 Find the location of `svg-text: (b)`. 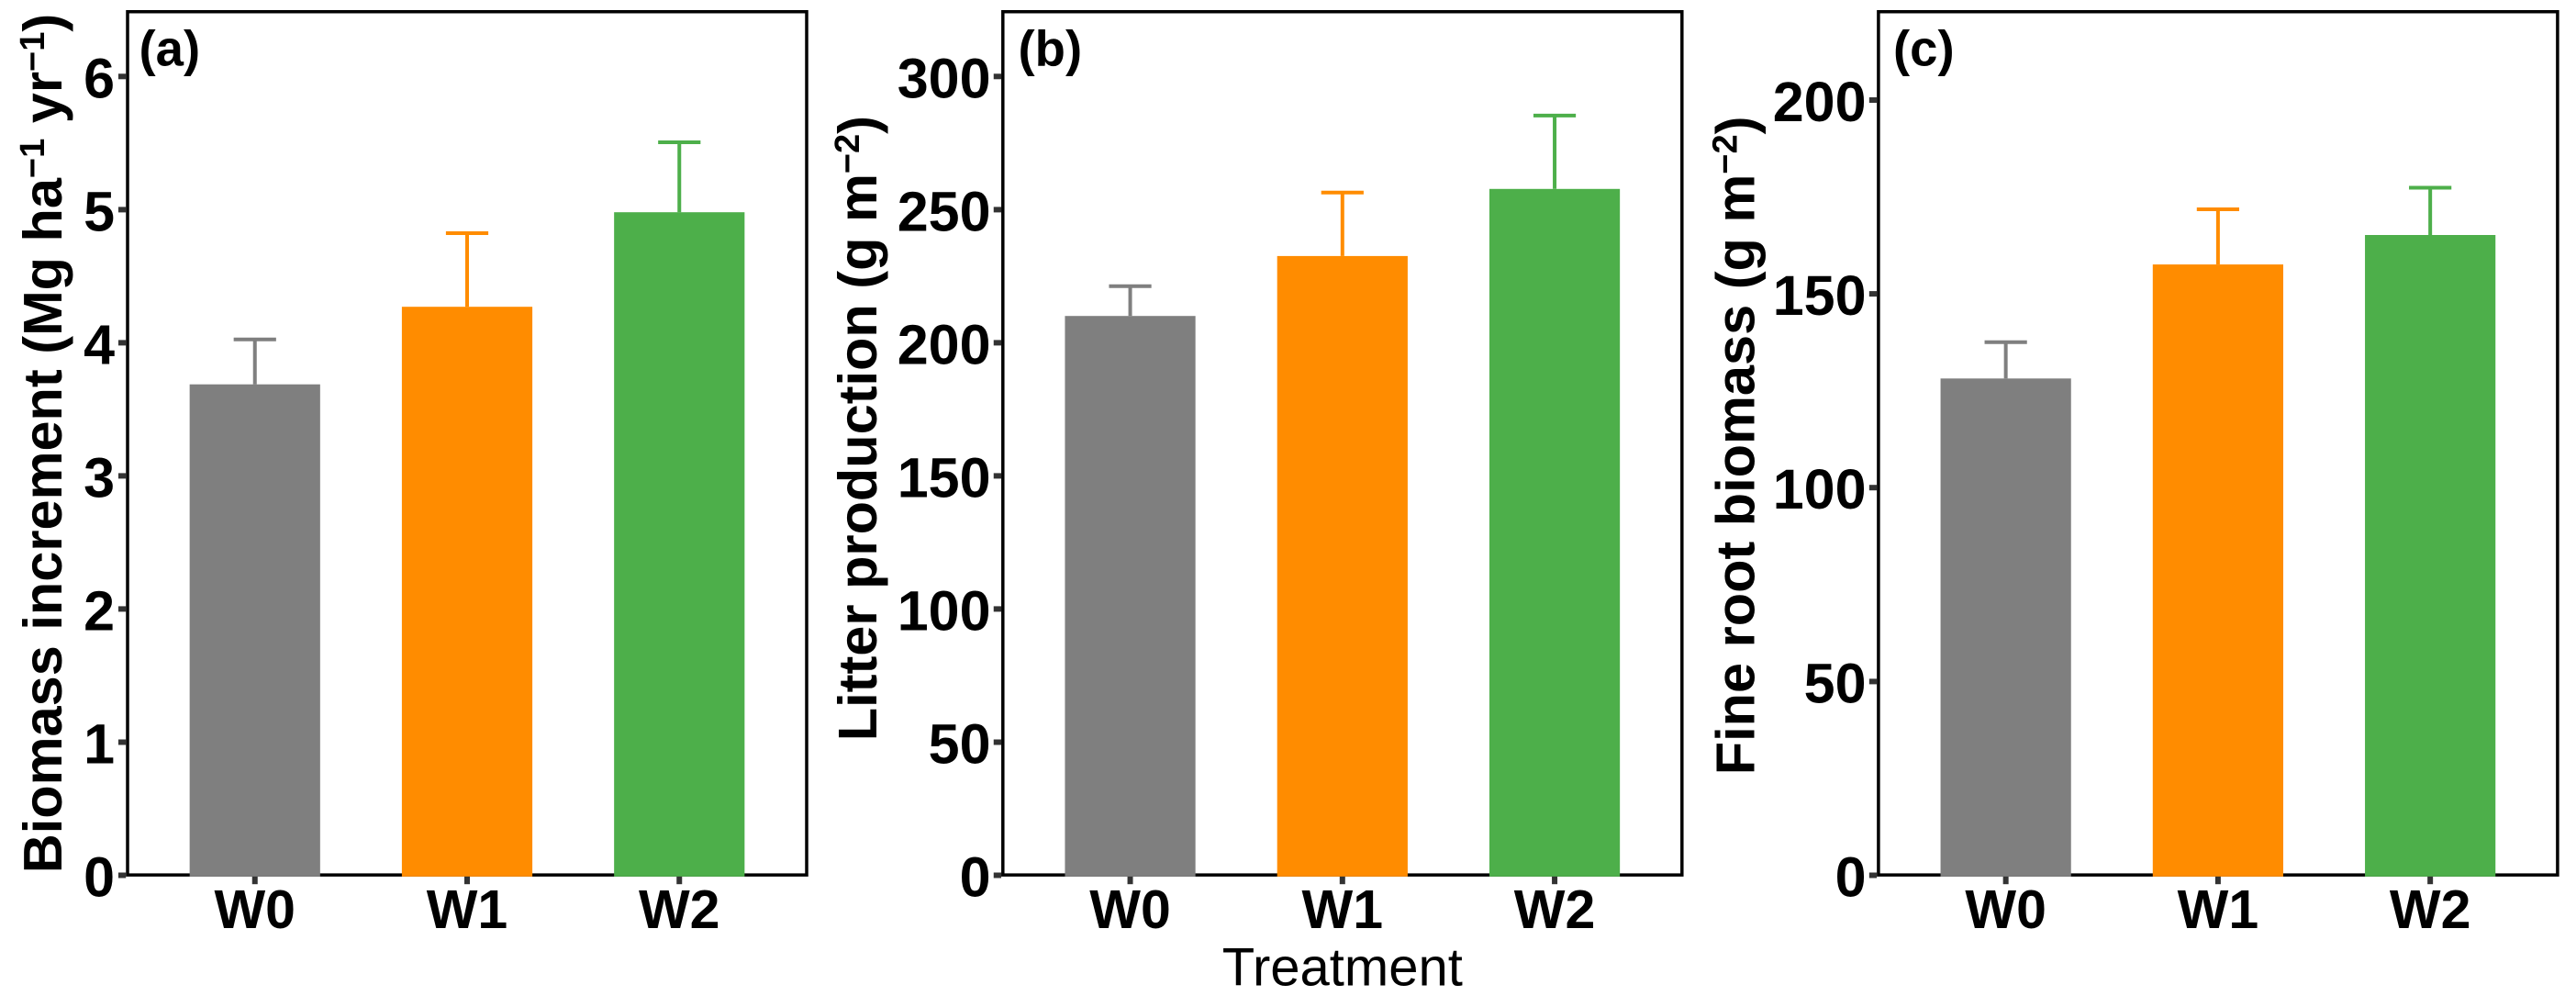

svg-text: (b) is located at coordinates (1051, 49).